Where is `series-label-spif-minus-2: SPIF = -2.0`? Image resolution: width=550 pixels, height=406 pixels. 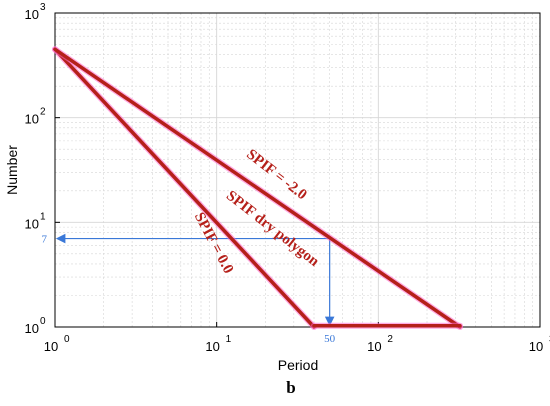
series-label-spif-minus-2: SPIF = -2.0 is located at coordinates (276, 174).